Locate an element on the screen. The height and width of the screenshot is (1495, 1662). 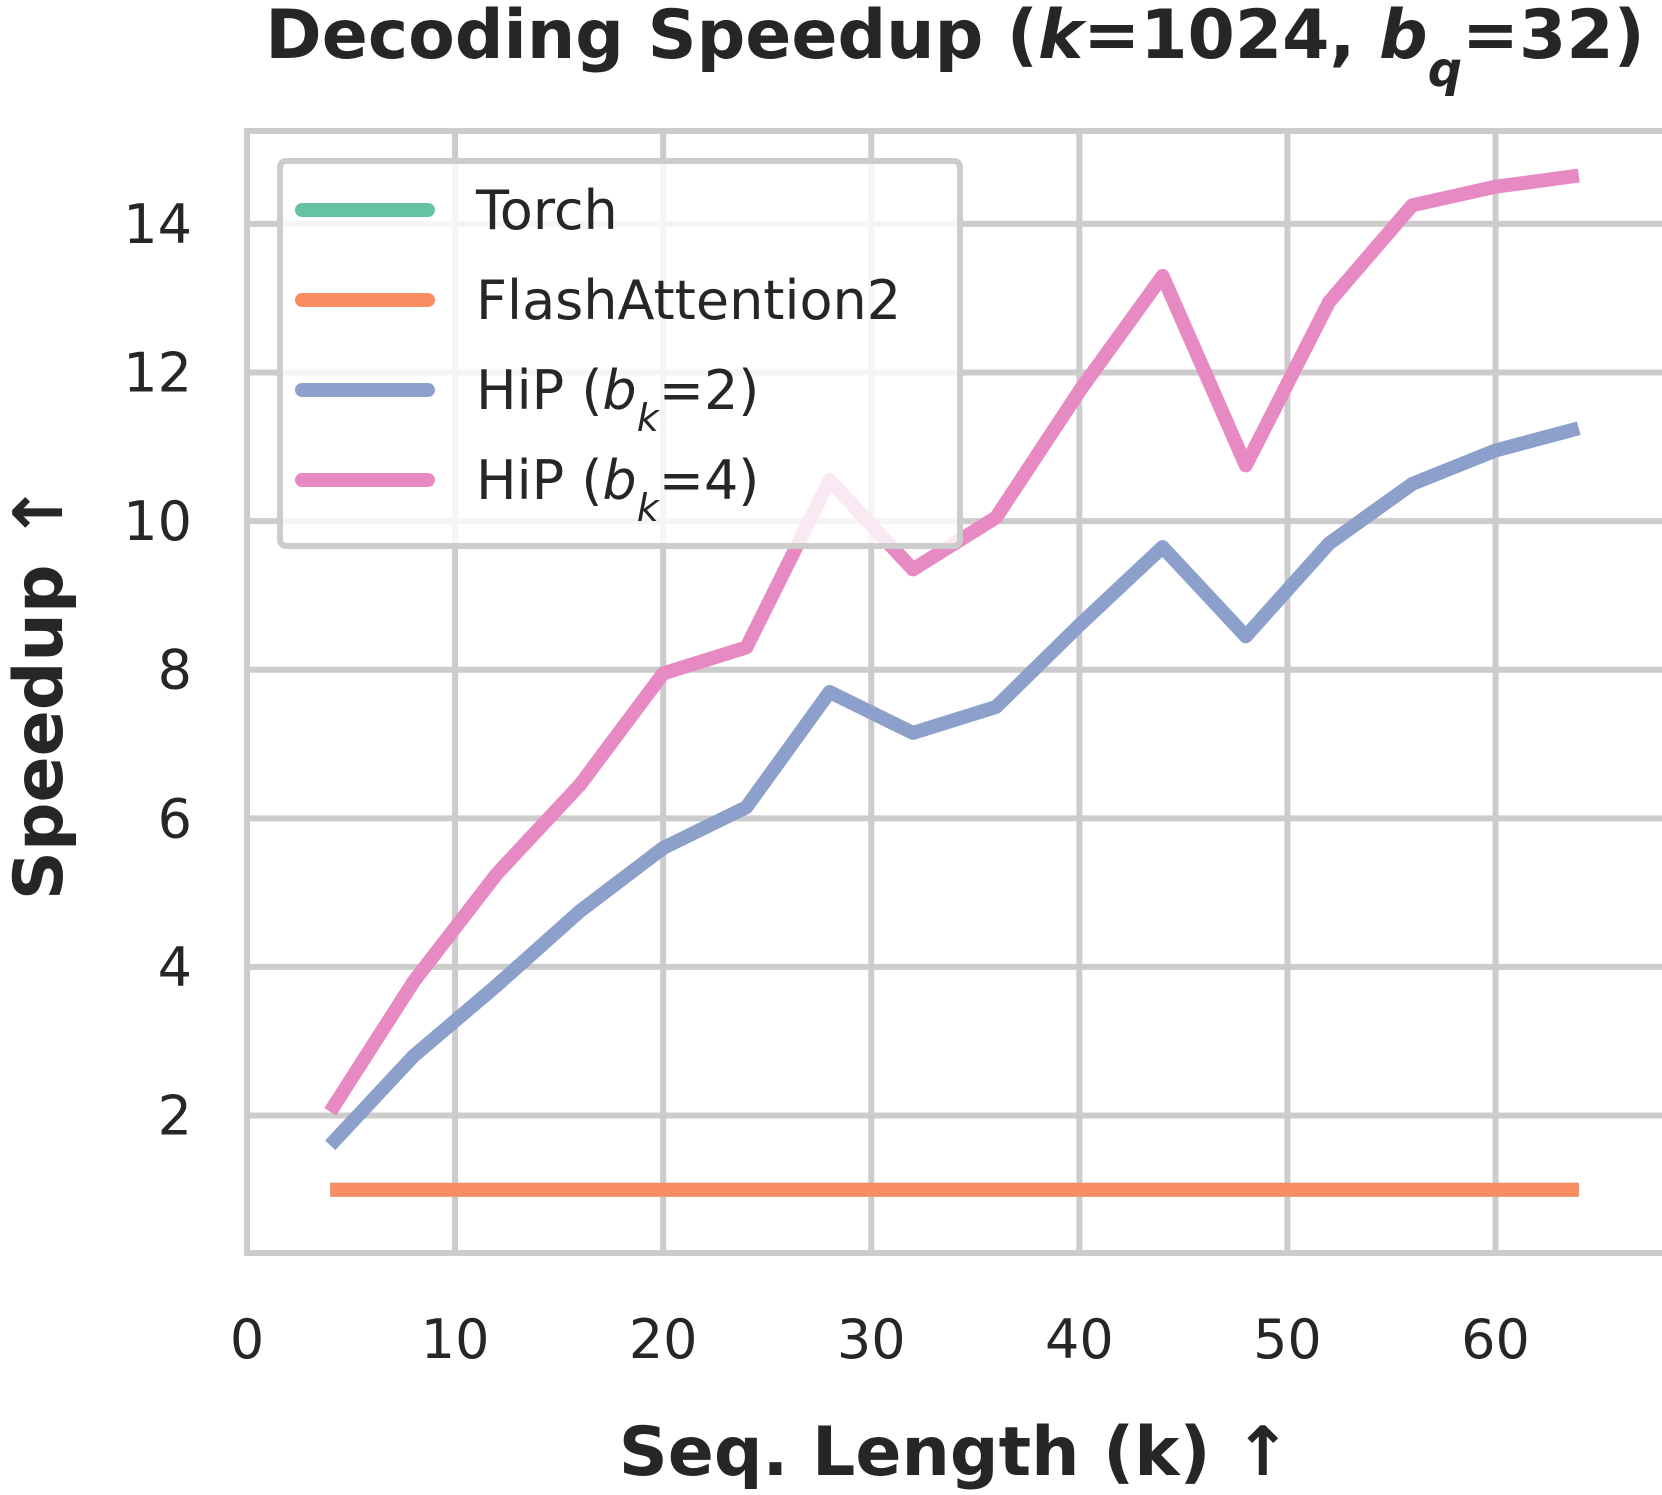
legend-label-1: Torch is located at coordinates (546, 210).